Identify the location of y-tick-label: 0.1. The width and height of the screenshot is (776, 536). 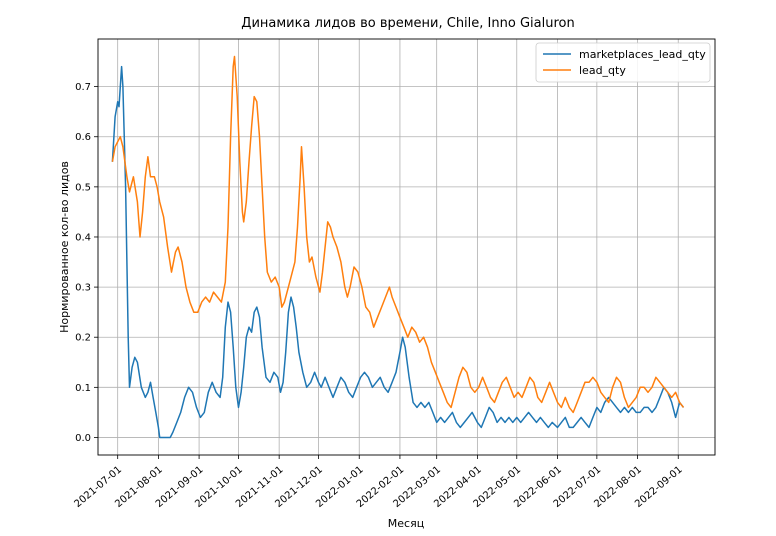
(83, 388).